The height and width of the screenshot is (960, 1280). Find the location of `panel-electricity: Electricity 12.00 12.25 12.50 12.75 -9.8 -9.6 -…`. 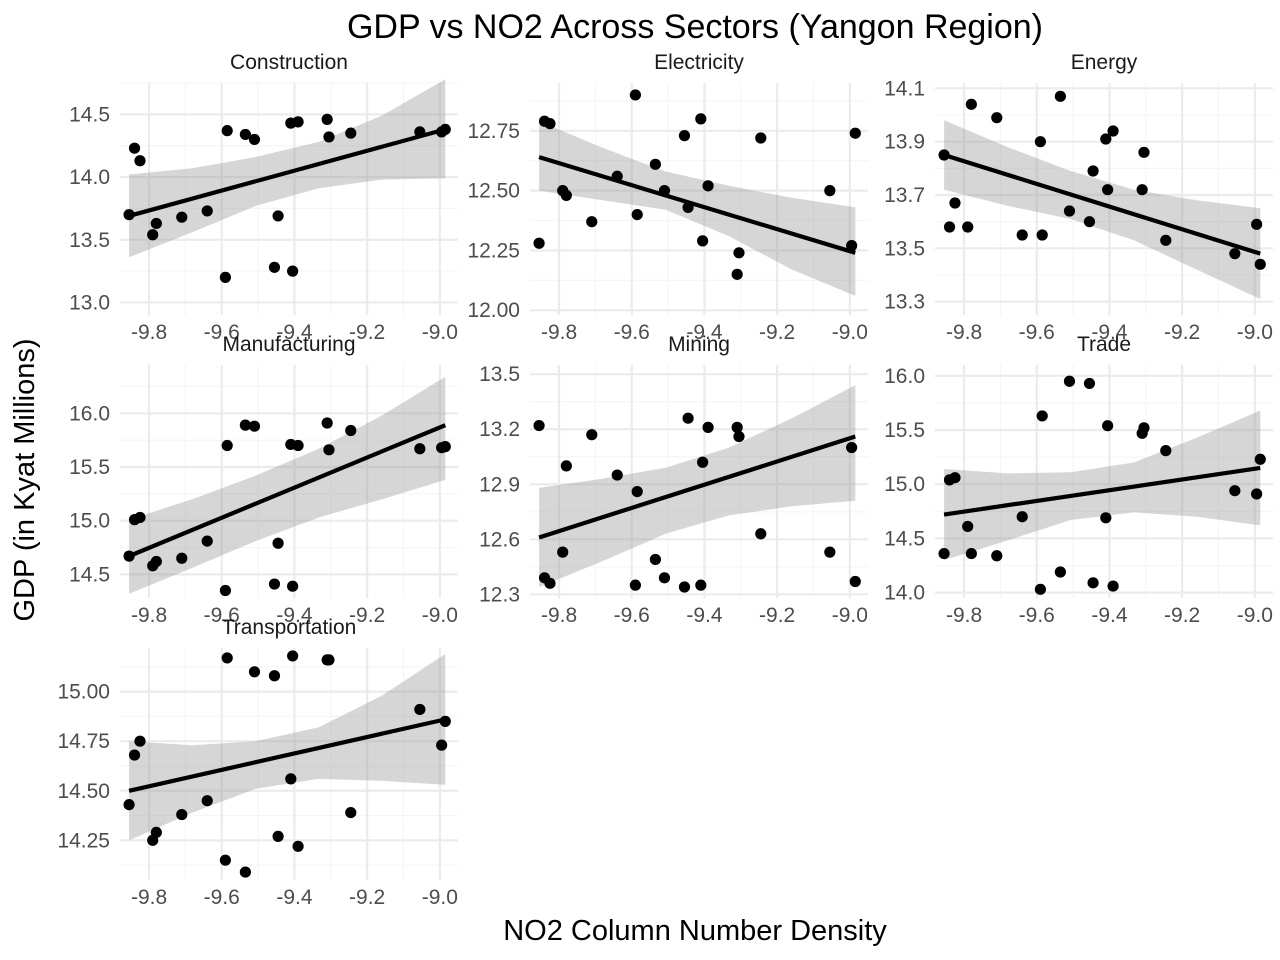

panel-electricity: Electricity 12.00 12.25 12.50 12.75 -9.8 -9.6 -… is located at coordinates (667, 197).